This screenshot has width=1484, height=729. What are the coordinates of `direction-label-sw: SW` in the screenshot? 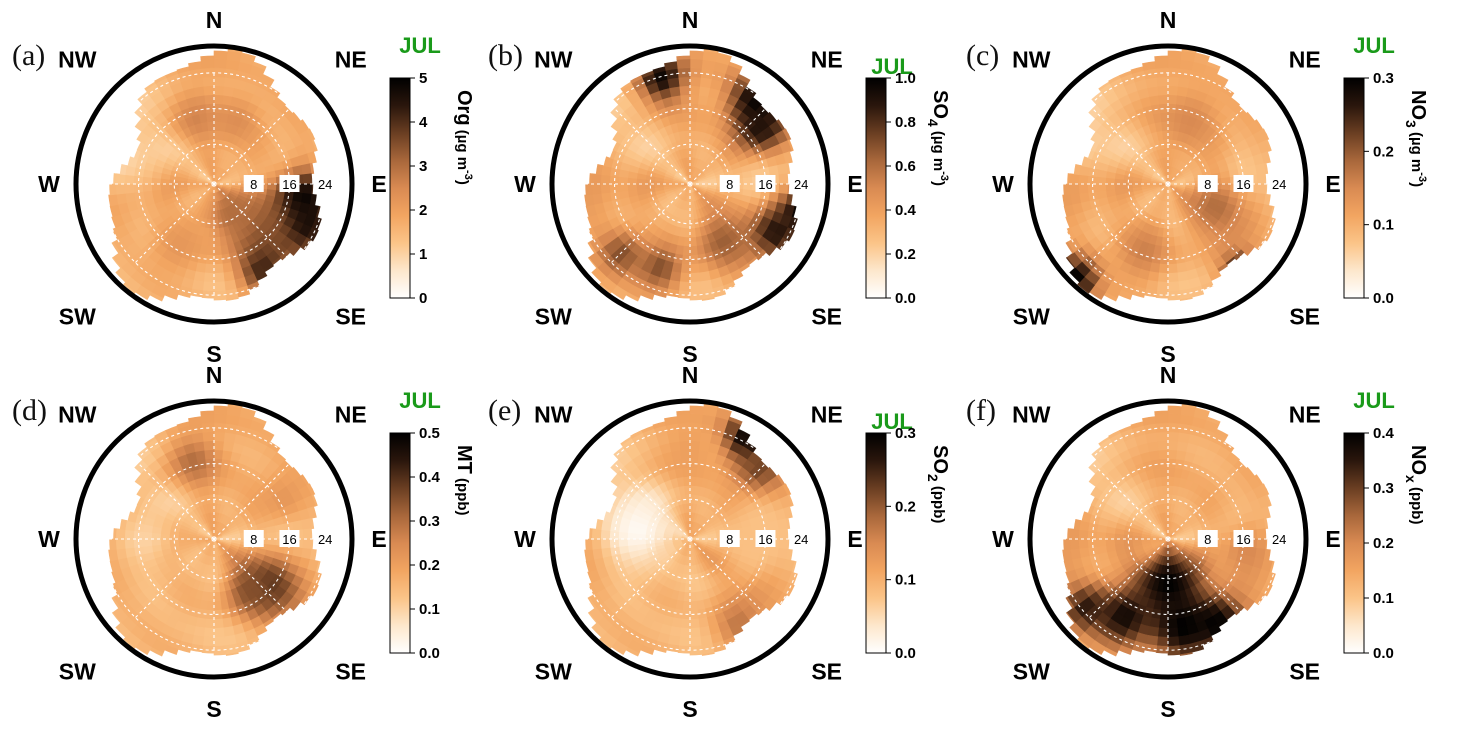 It's located at (77, 672).